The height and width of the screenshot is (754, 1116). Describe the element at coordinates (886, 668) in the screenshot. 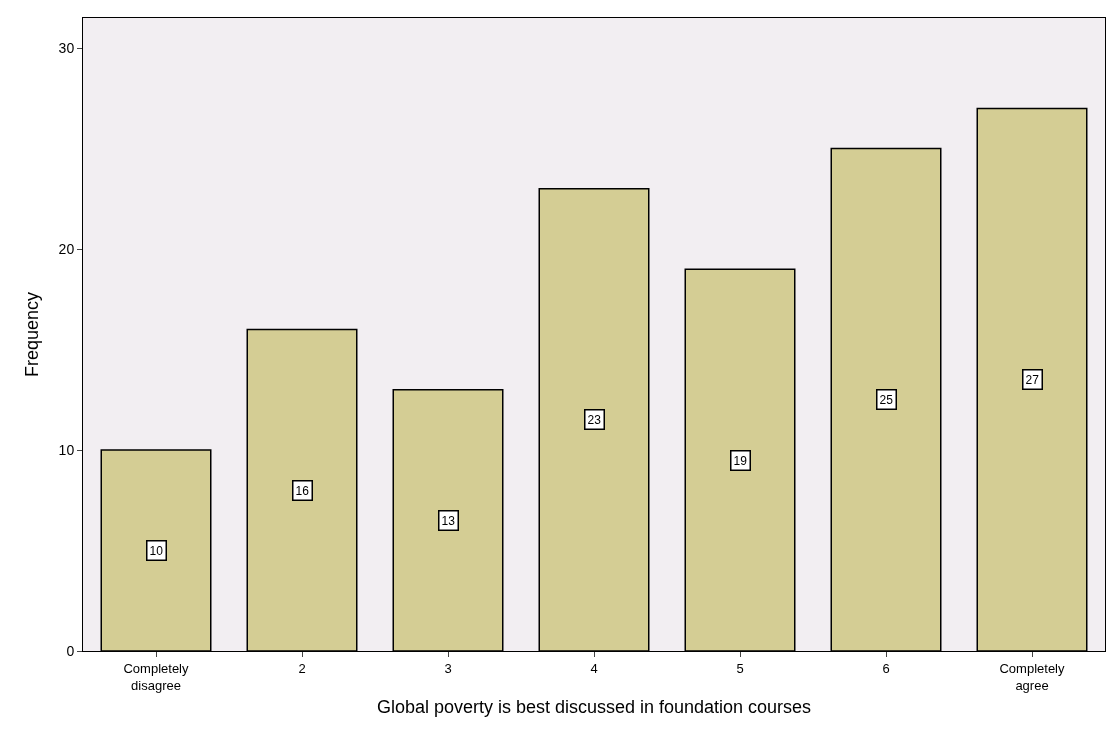

I see `x-tick-label: 6` at that location.